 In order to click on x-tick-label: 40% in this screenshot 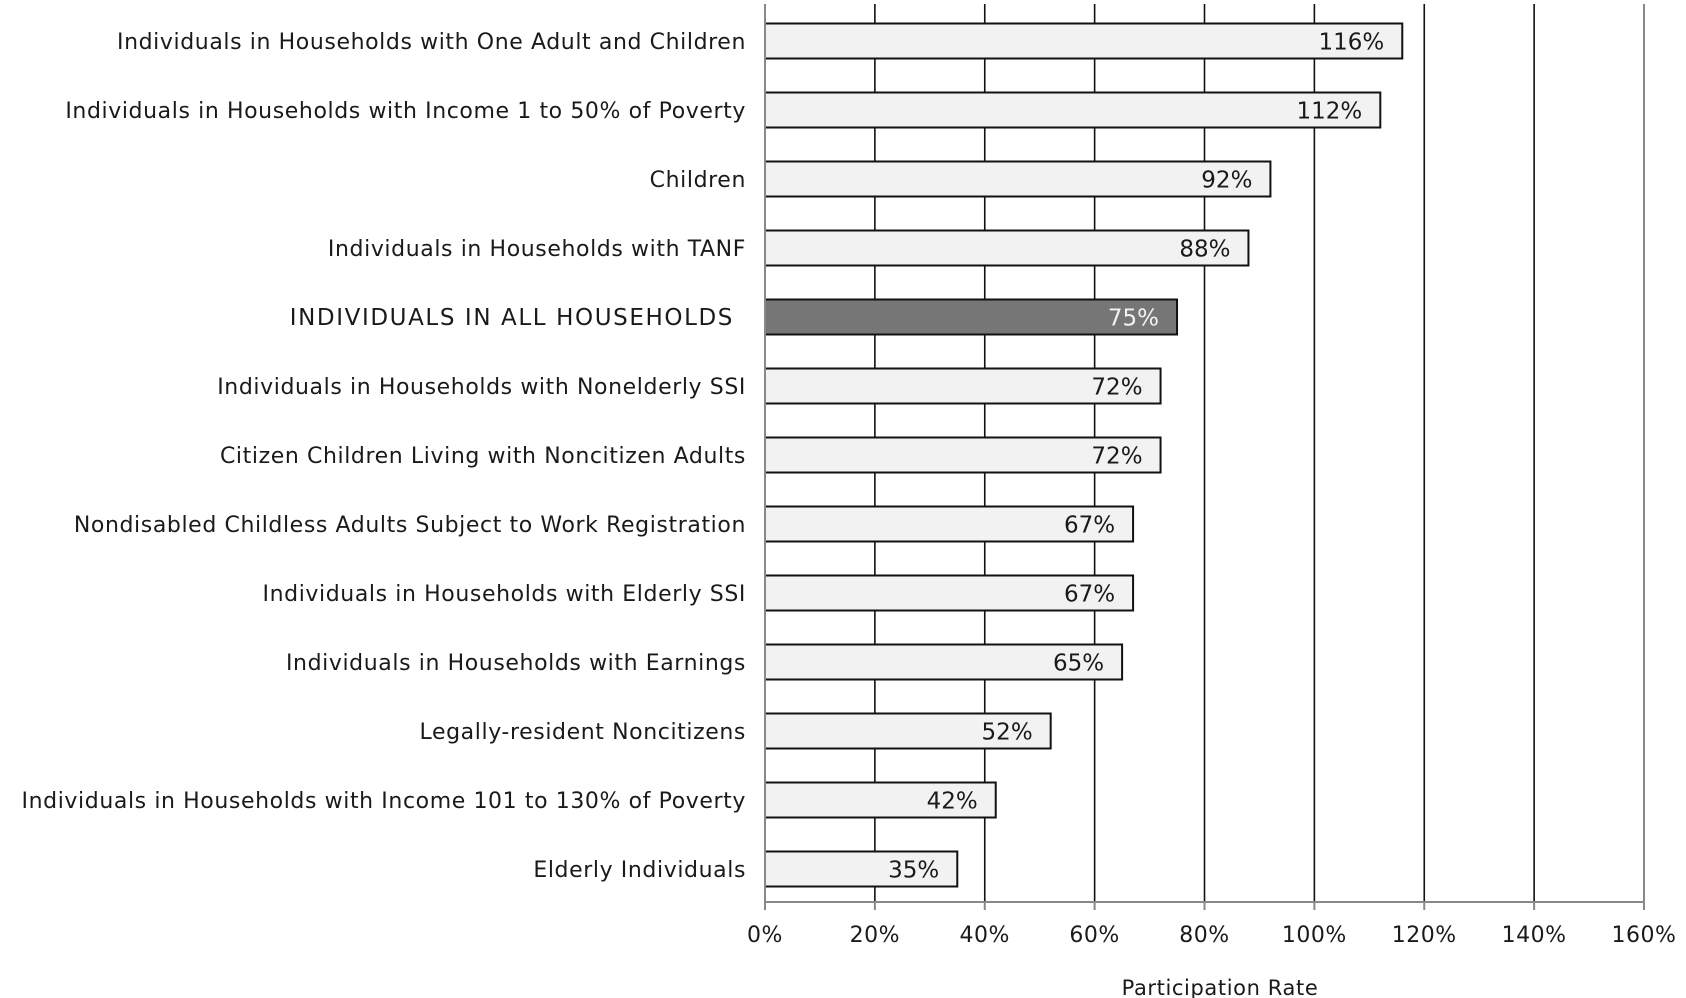, I will do `click(985, 935)`.